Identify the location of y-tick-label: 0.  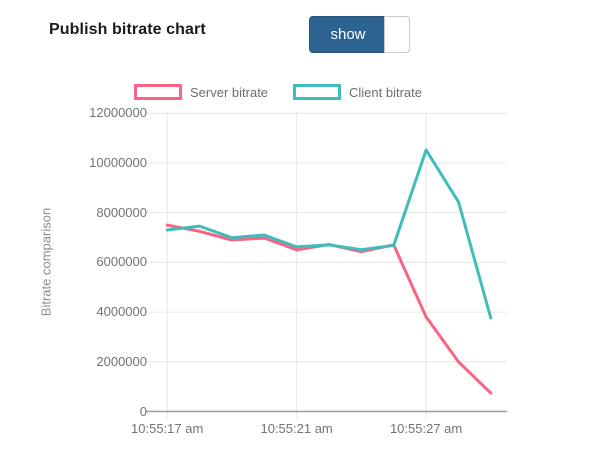
(143, 411).